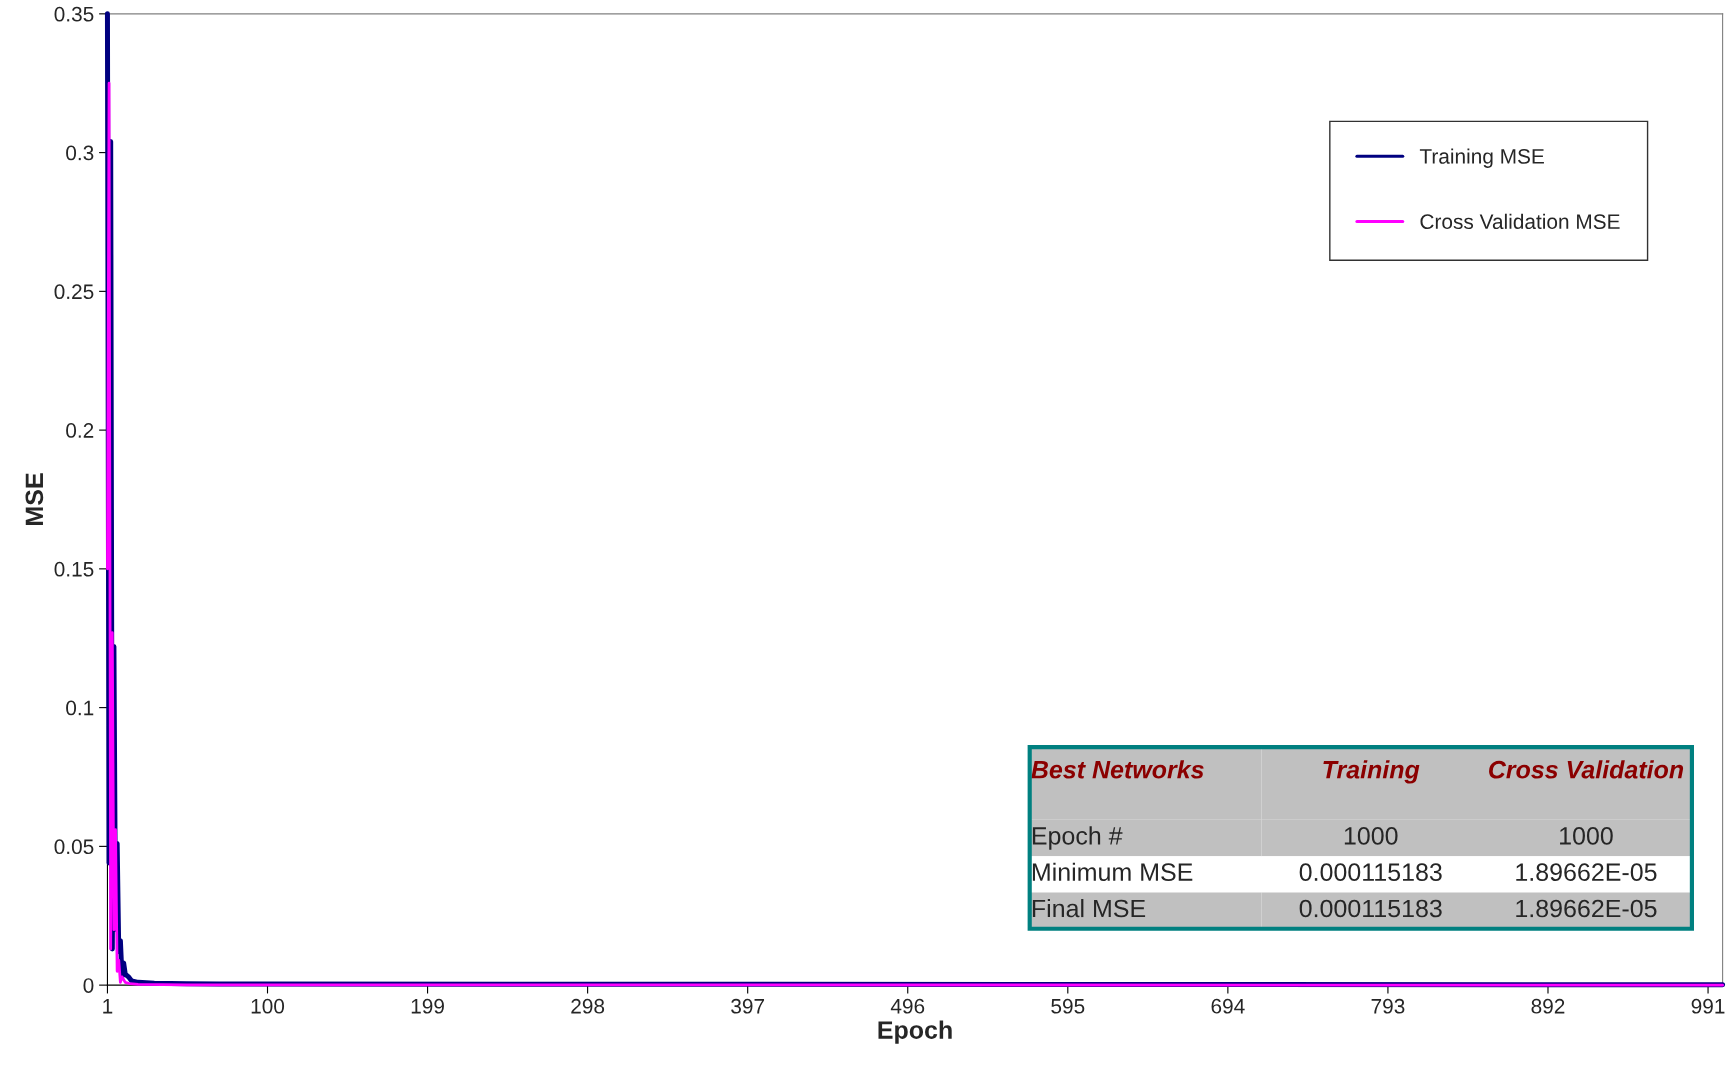  I want to click on y-tick-label: 0.35, so click(74, 14).